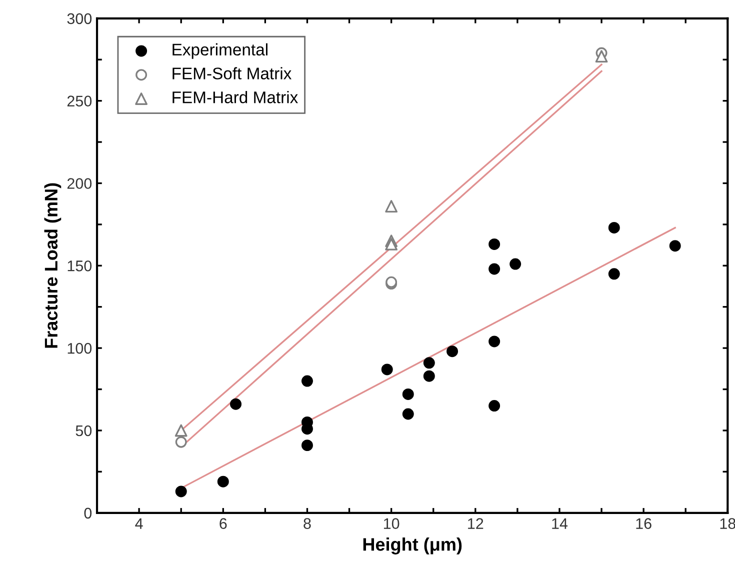  Describe the element at coordinates (88, 513) in the screenshot. I see `y-tick-label: 0` at that location.